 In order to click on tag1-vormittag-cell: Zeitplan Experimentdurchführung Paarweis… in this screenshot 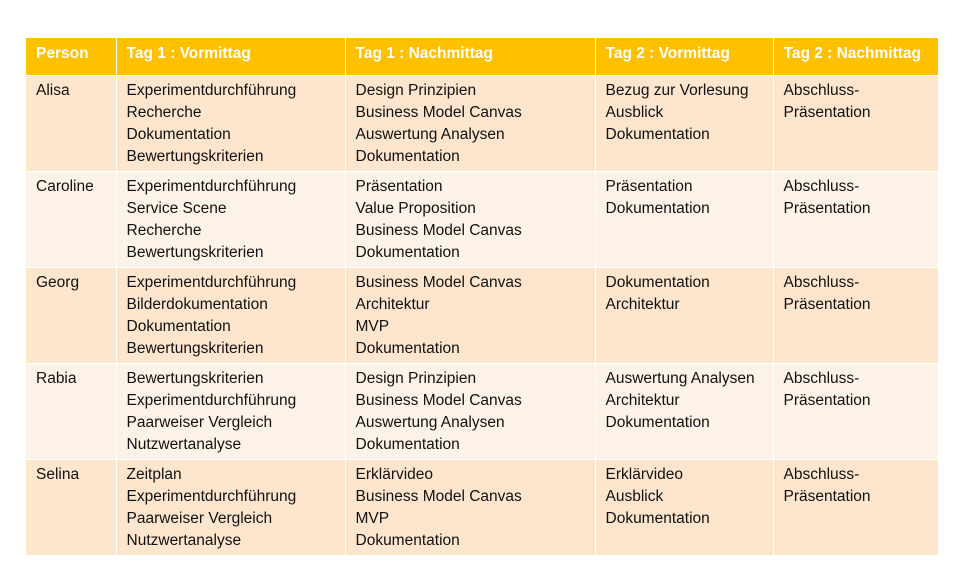, I will do `click(231, 507)`.